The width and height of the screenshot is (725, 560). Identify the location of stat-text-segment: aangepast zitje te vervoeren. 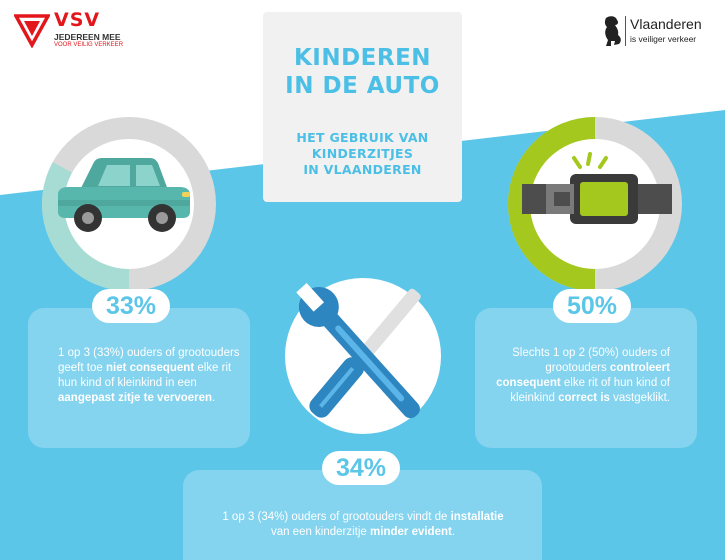
(135, 398).